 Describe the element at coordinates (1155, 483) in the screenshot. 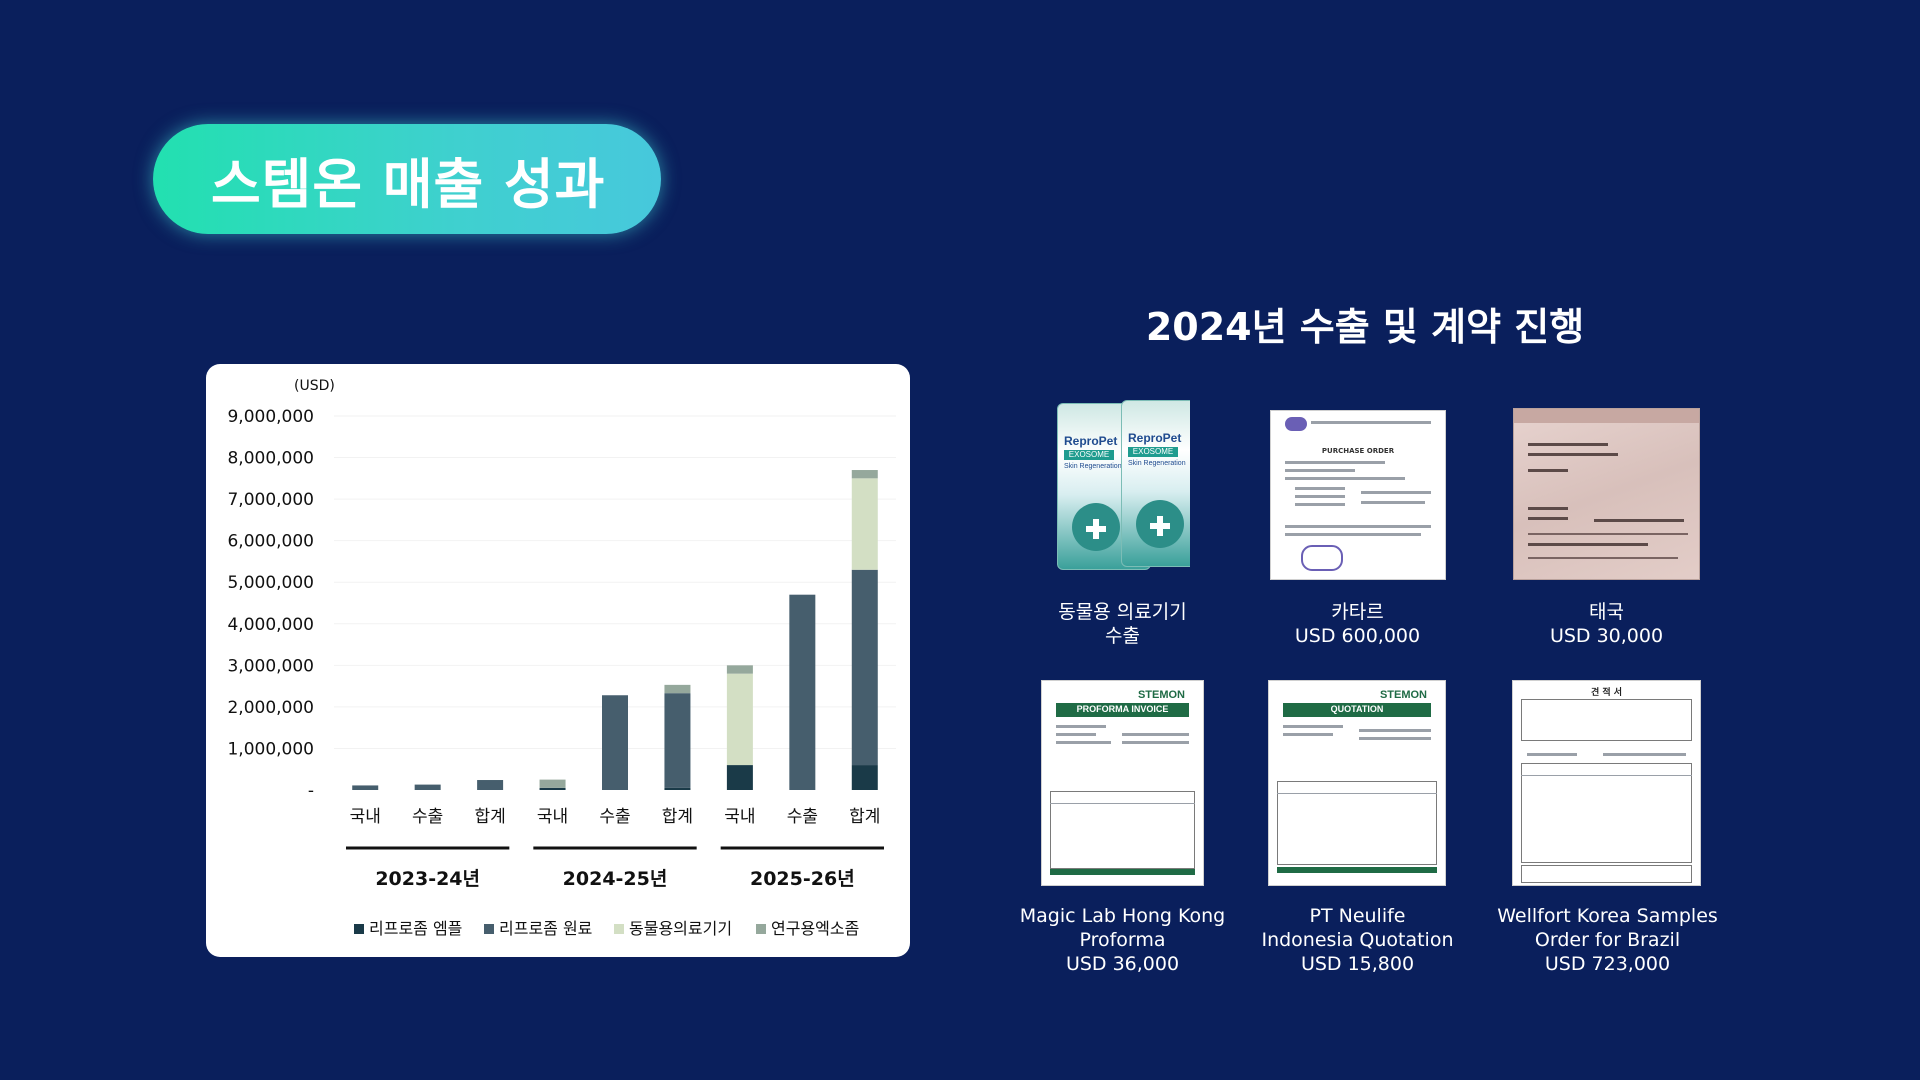

I see `product-box-right: ReproPet EXOSOME Skin Regeneration` at that location.